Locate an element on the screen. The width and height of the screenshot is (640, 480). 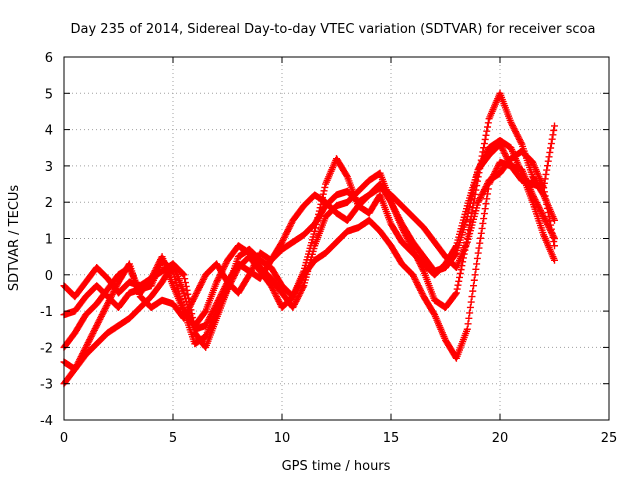
x-tick-label: 5 is located at coordinates (173, 438).